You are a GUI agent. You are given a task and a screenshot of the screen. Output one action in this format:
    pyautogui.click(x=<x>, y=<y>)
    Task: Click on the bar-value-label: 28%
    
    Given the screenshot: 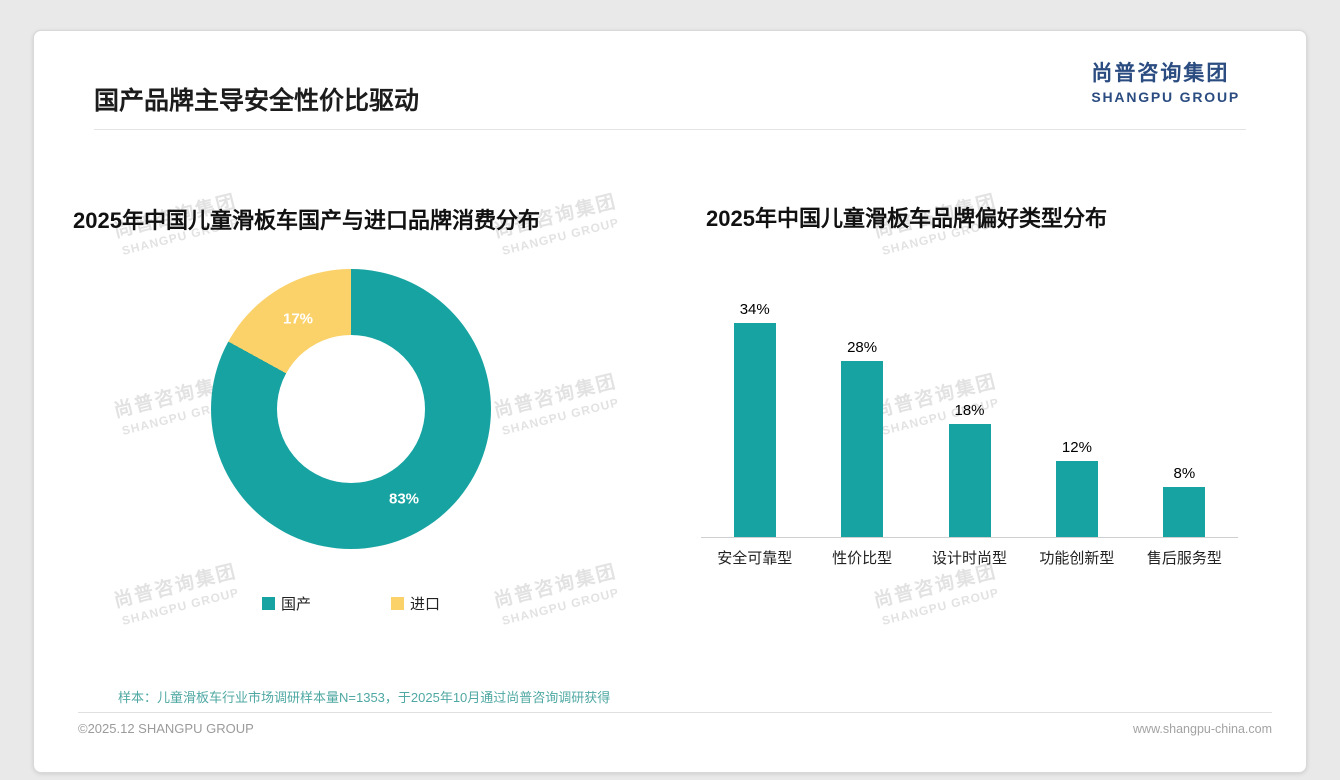 What is the action you would take?
    pyautogui.click(x=862, y=347)
    